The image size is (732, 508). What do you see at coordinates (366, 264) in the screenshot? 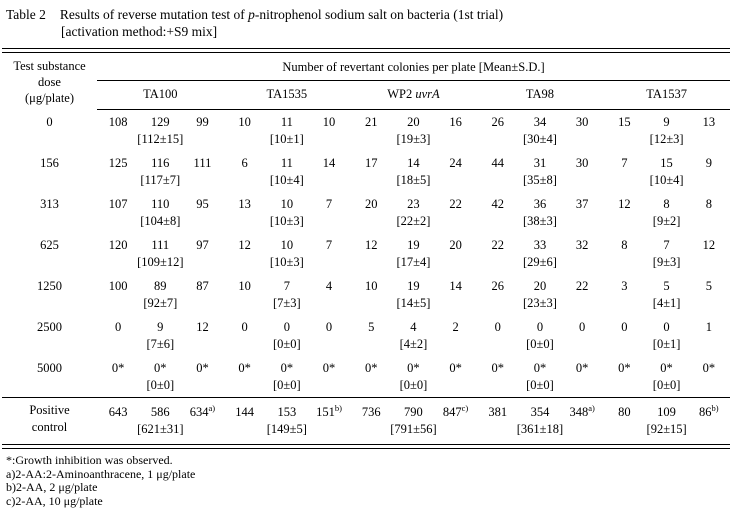
I see `dose-row-625-means: [109±12][10±3][17±4][29±6][9±3]` at bounding box center [366, 264].